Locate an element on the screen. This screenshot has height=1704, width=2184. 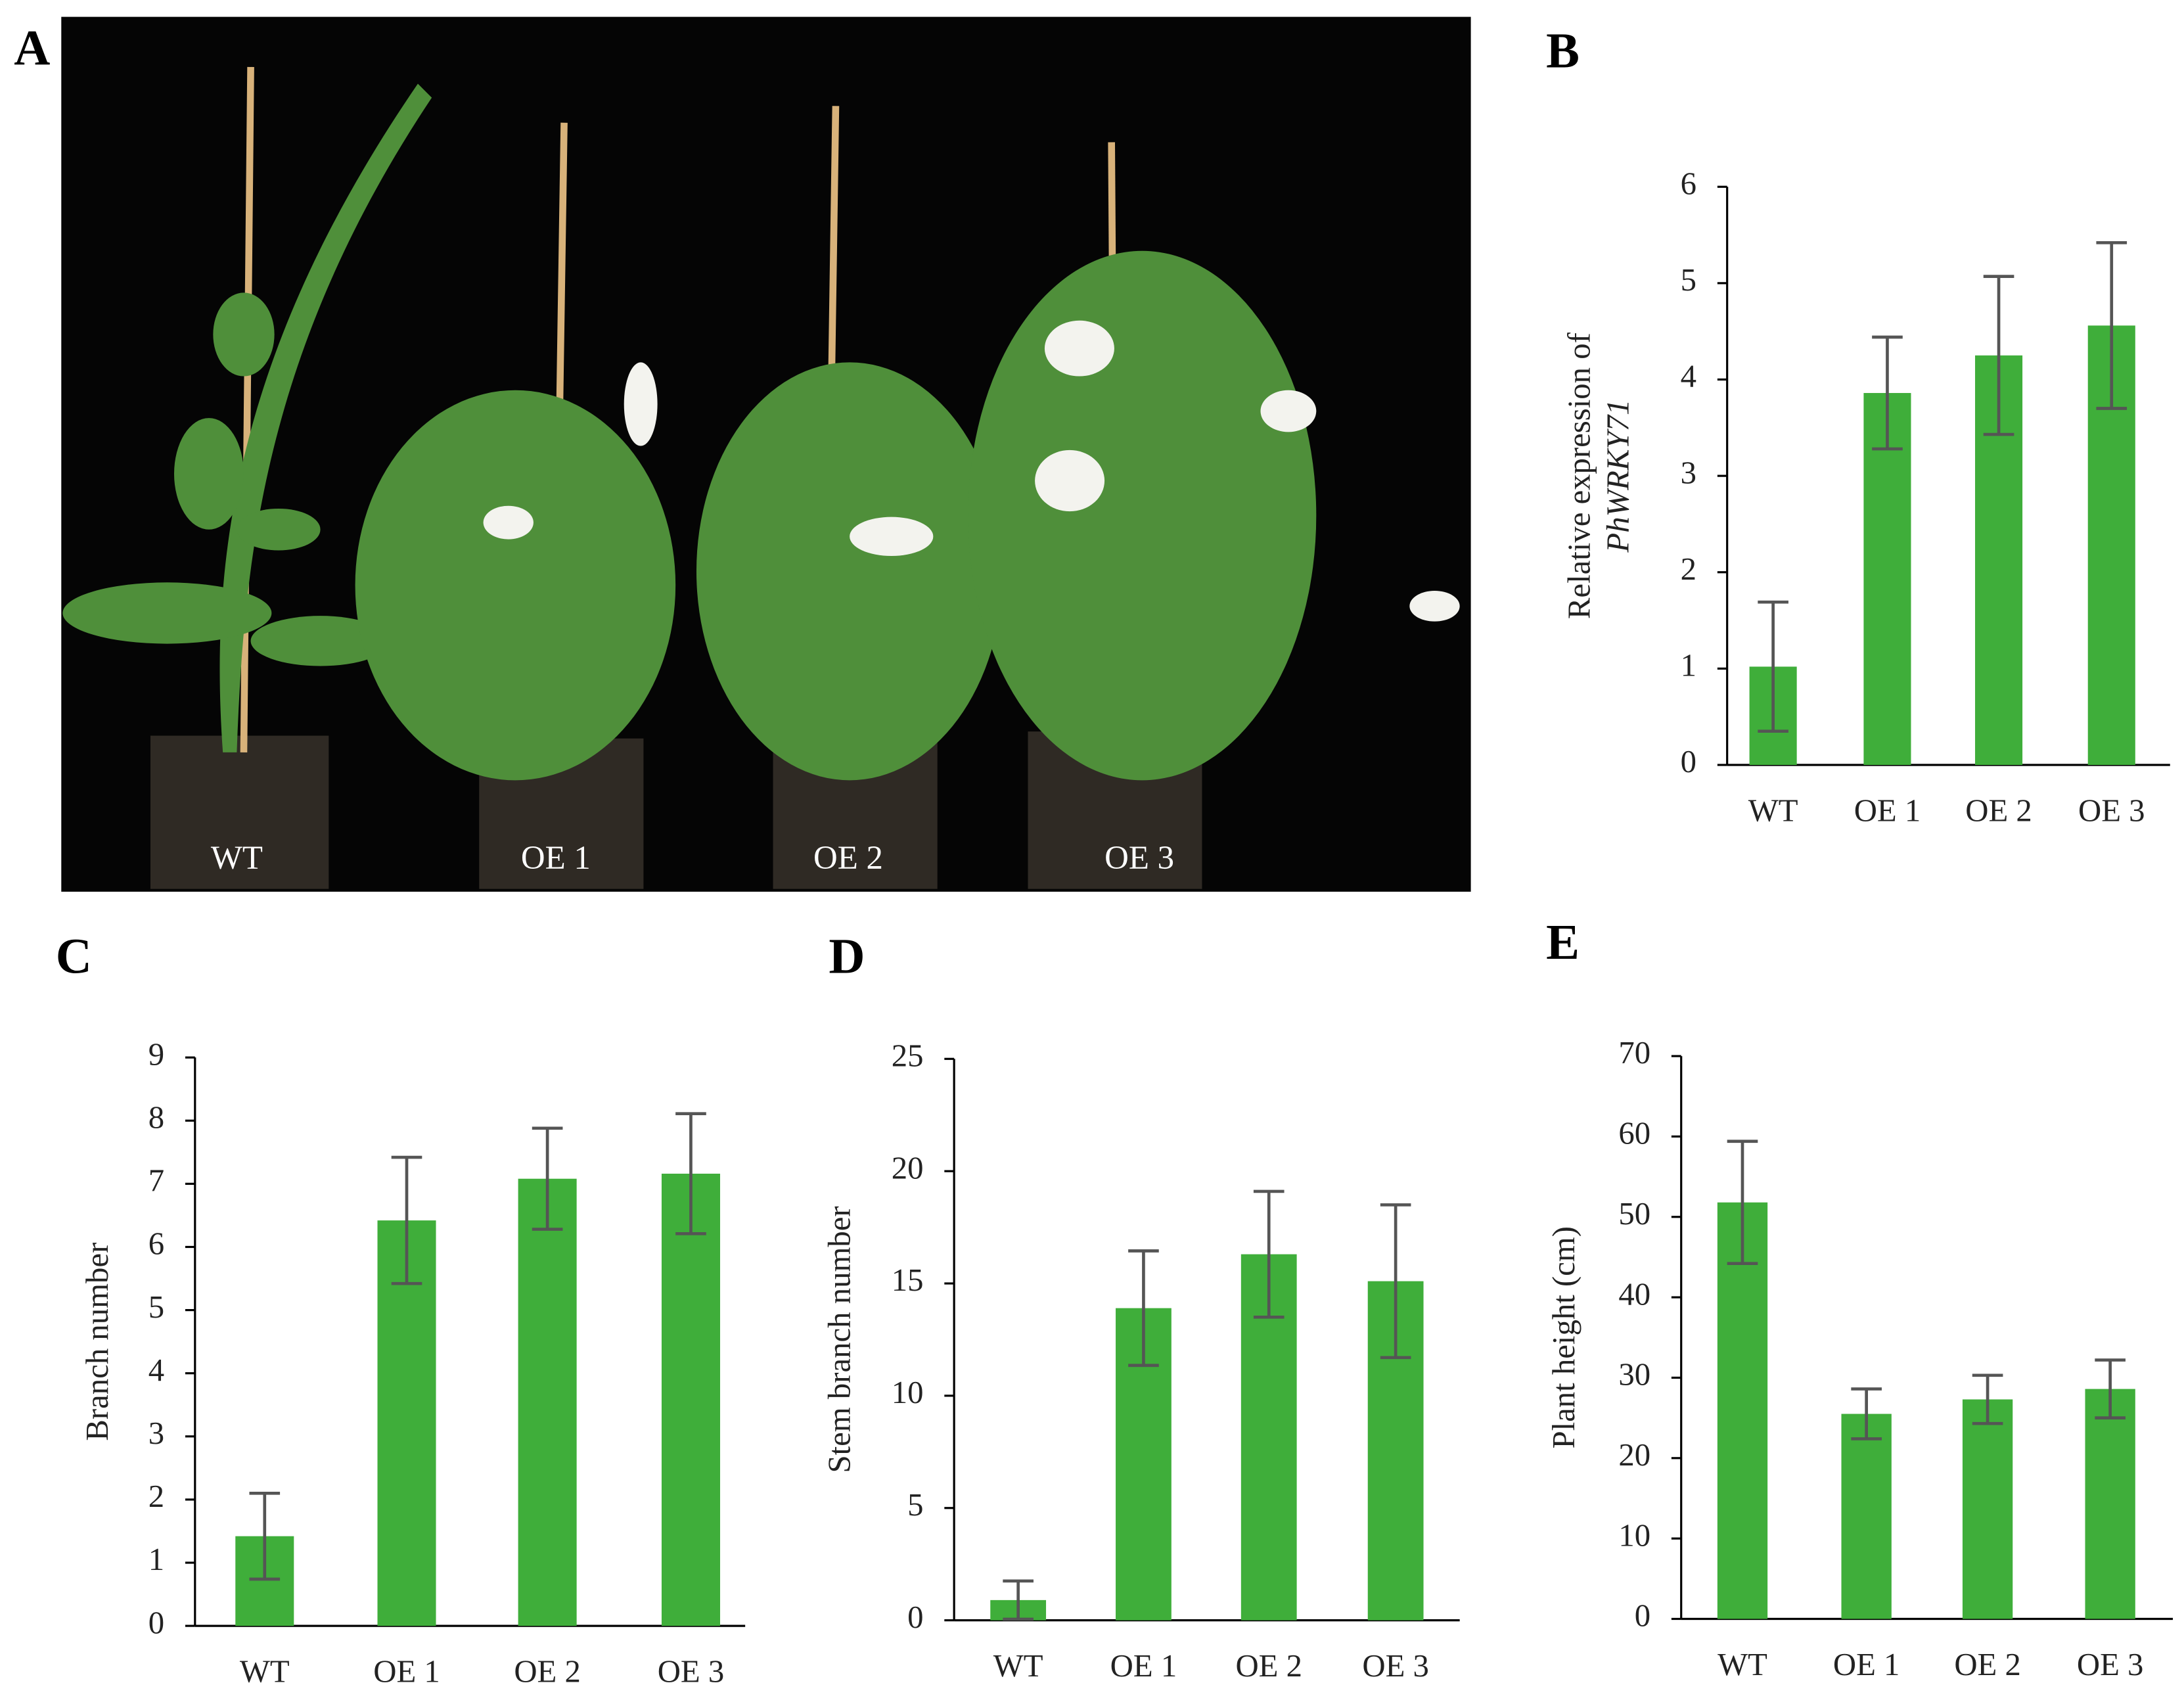
flowers is located at coordinates (971, 471).